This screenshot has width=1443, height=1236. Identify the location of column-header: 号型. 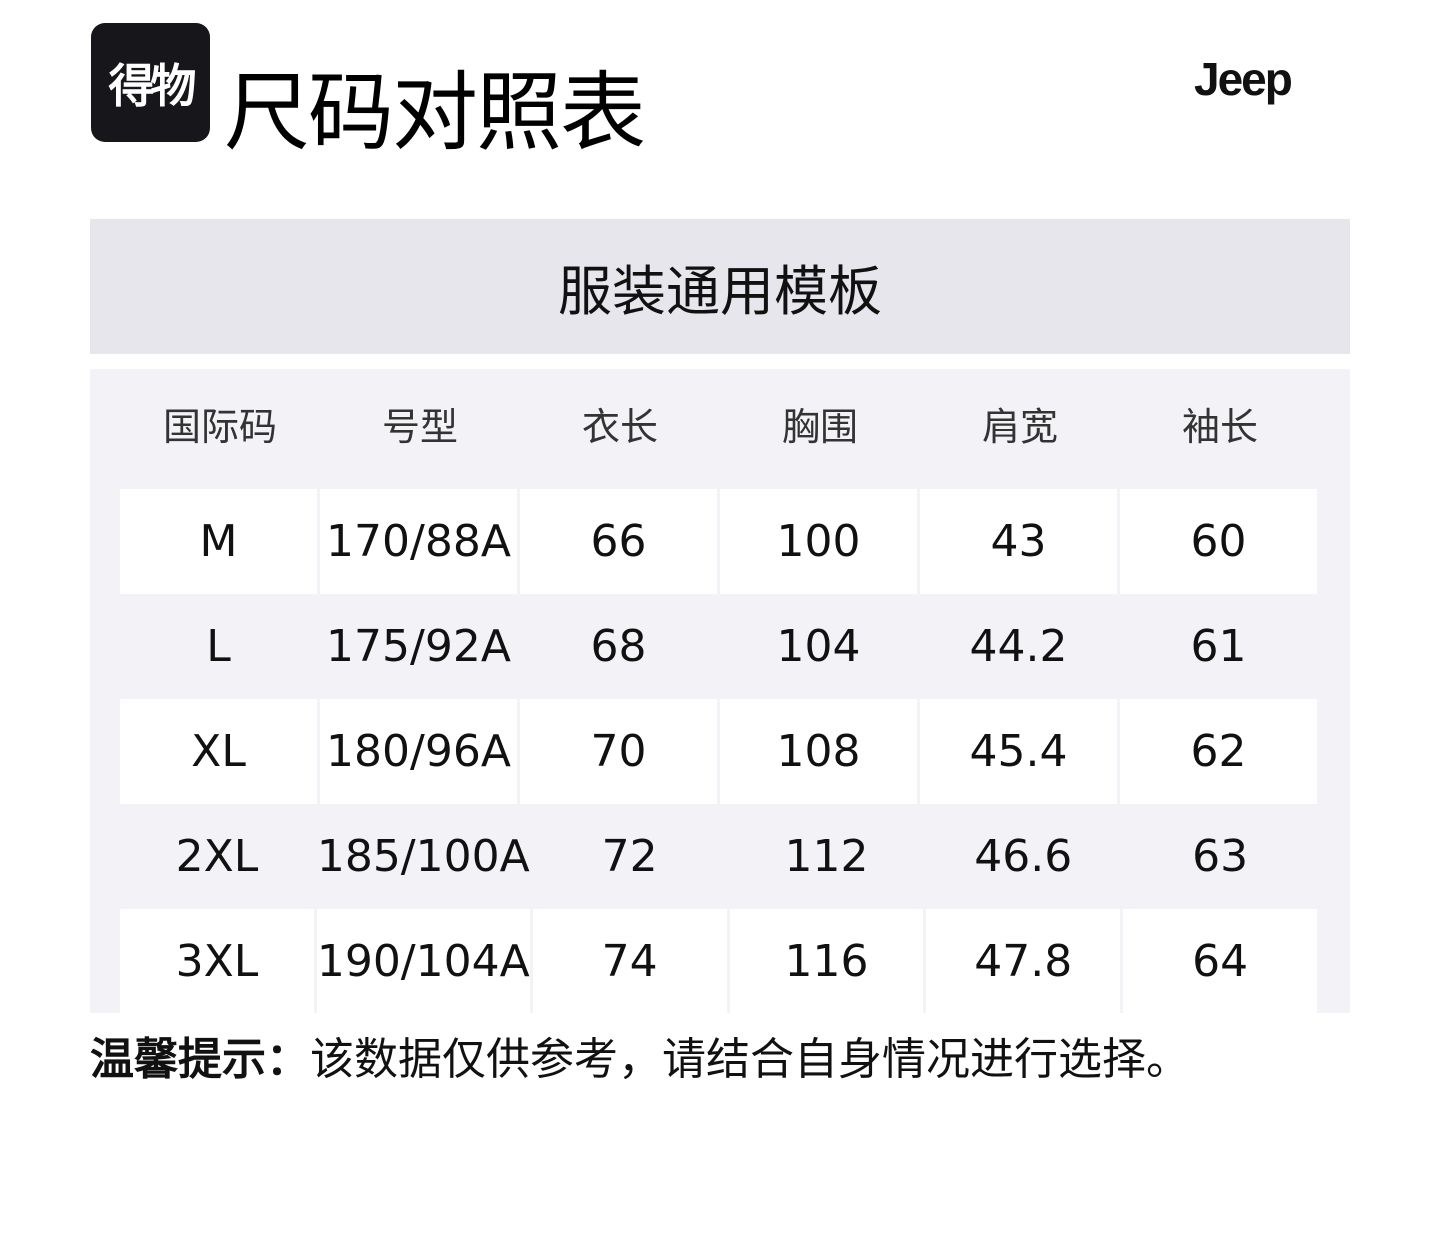
(419, 427).